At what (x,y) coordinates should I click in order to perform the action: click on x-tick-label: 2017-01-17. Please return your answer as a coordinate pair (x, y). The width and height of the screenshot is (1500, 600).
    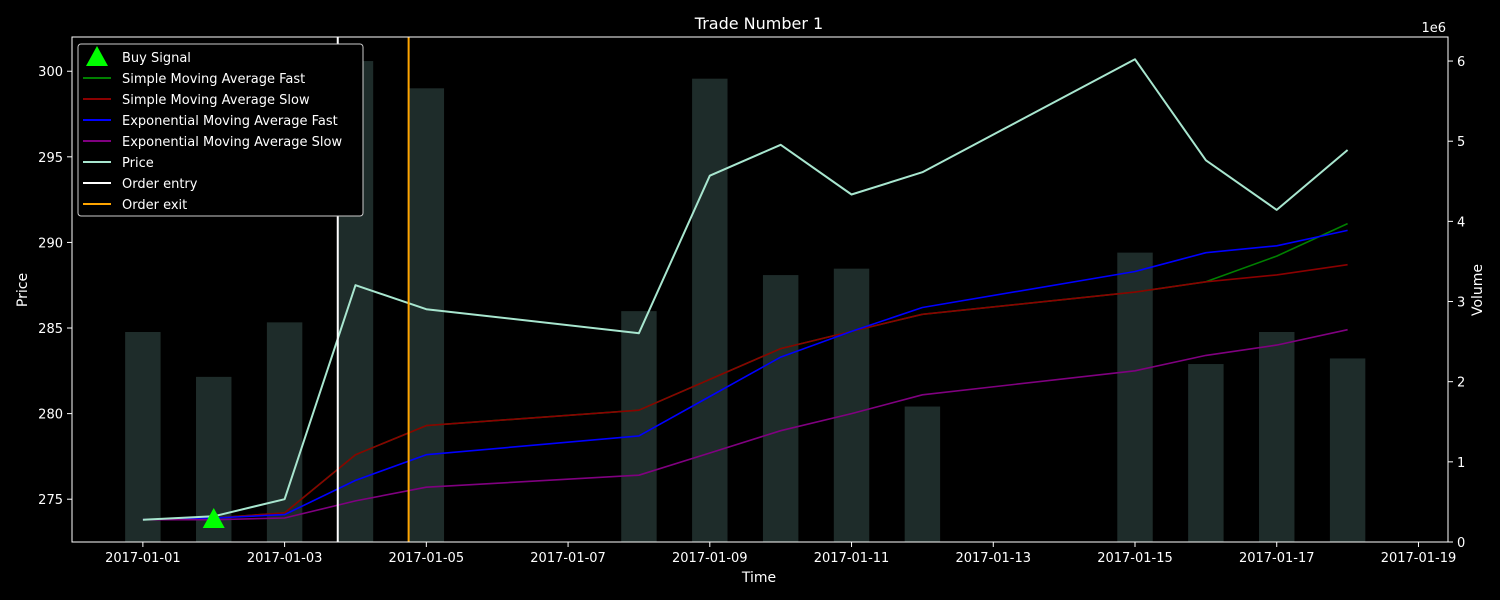
    Looking at the image, I should click on (1277, 558).